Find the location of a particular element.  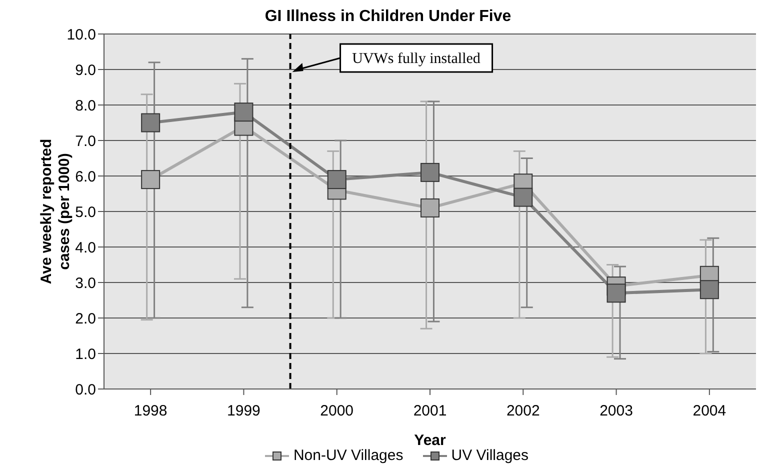

y-tick-label: 2.0 is located at coordinates (85, 319).